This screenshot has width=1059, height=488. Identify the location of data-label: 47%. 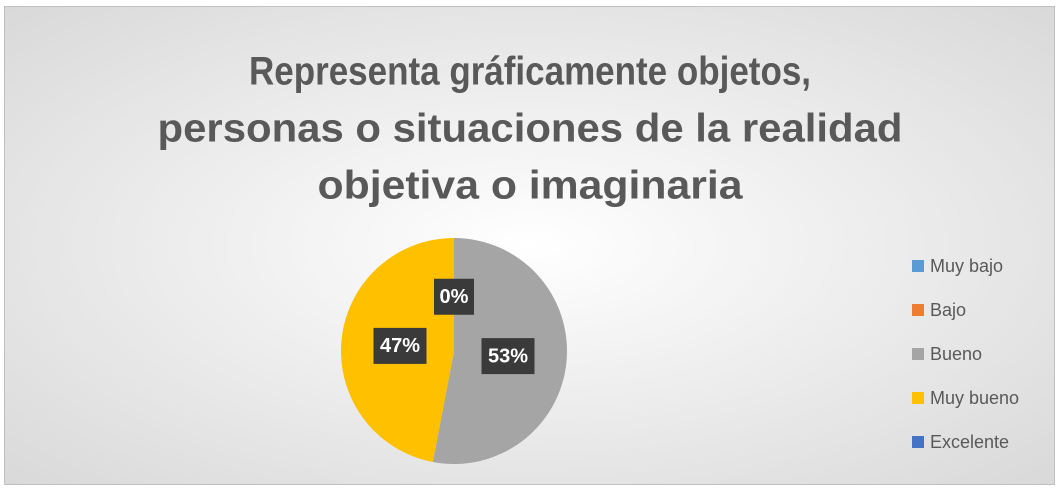
(400, 346).